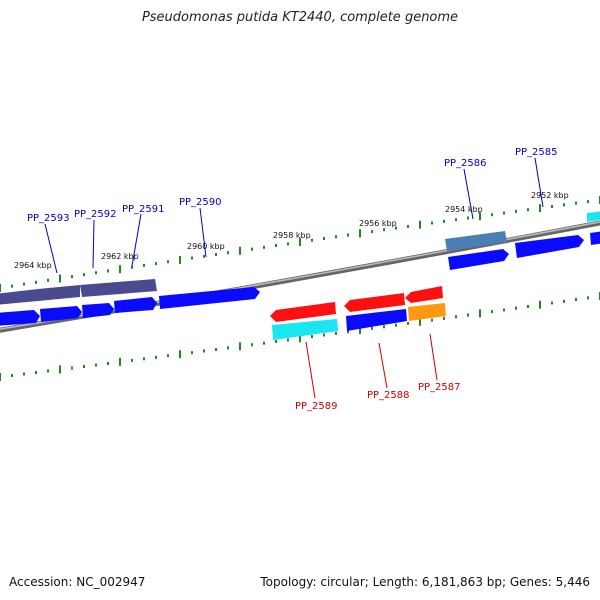  What do you see at coordinates (48, 218) in the screenshot?
I see `gene-label: PP_2593` at bounding box center [48, 218].